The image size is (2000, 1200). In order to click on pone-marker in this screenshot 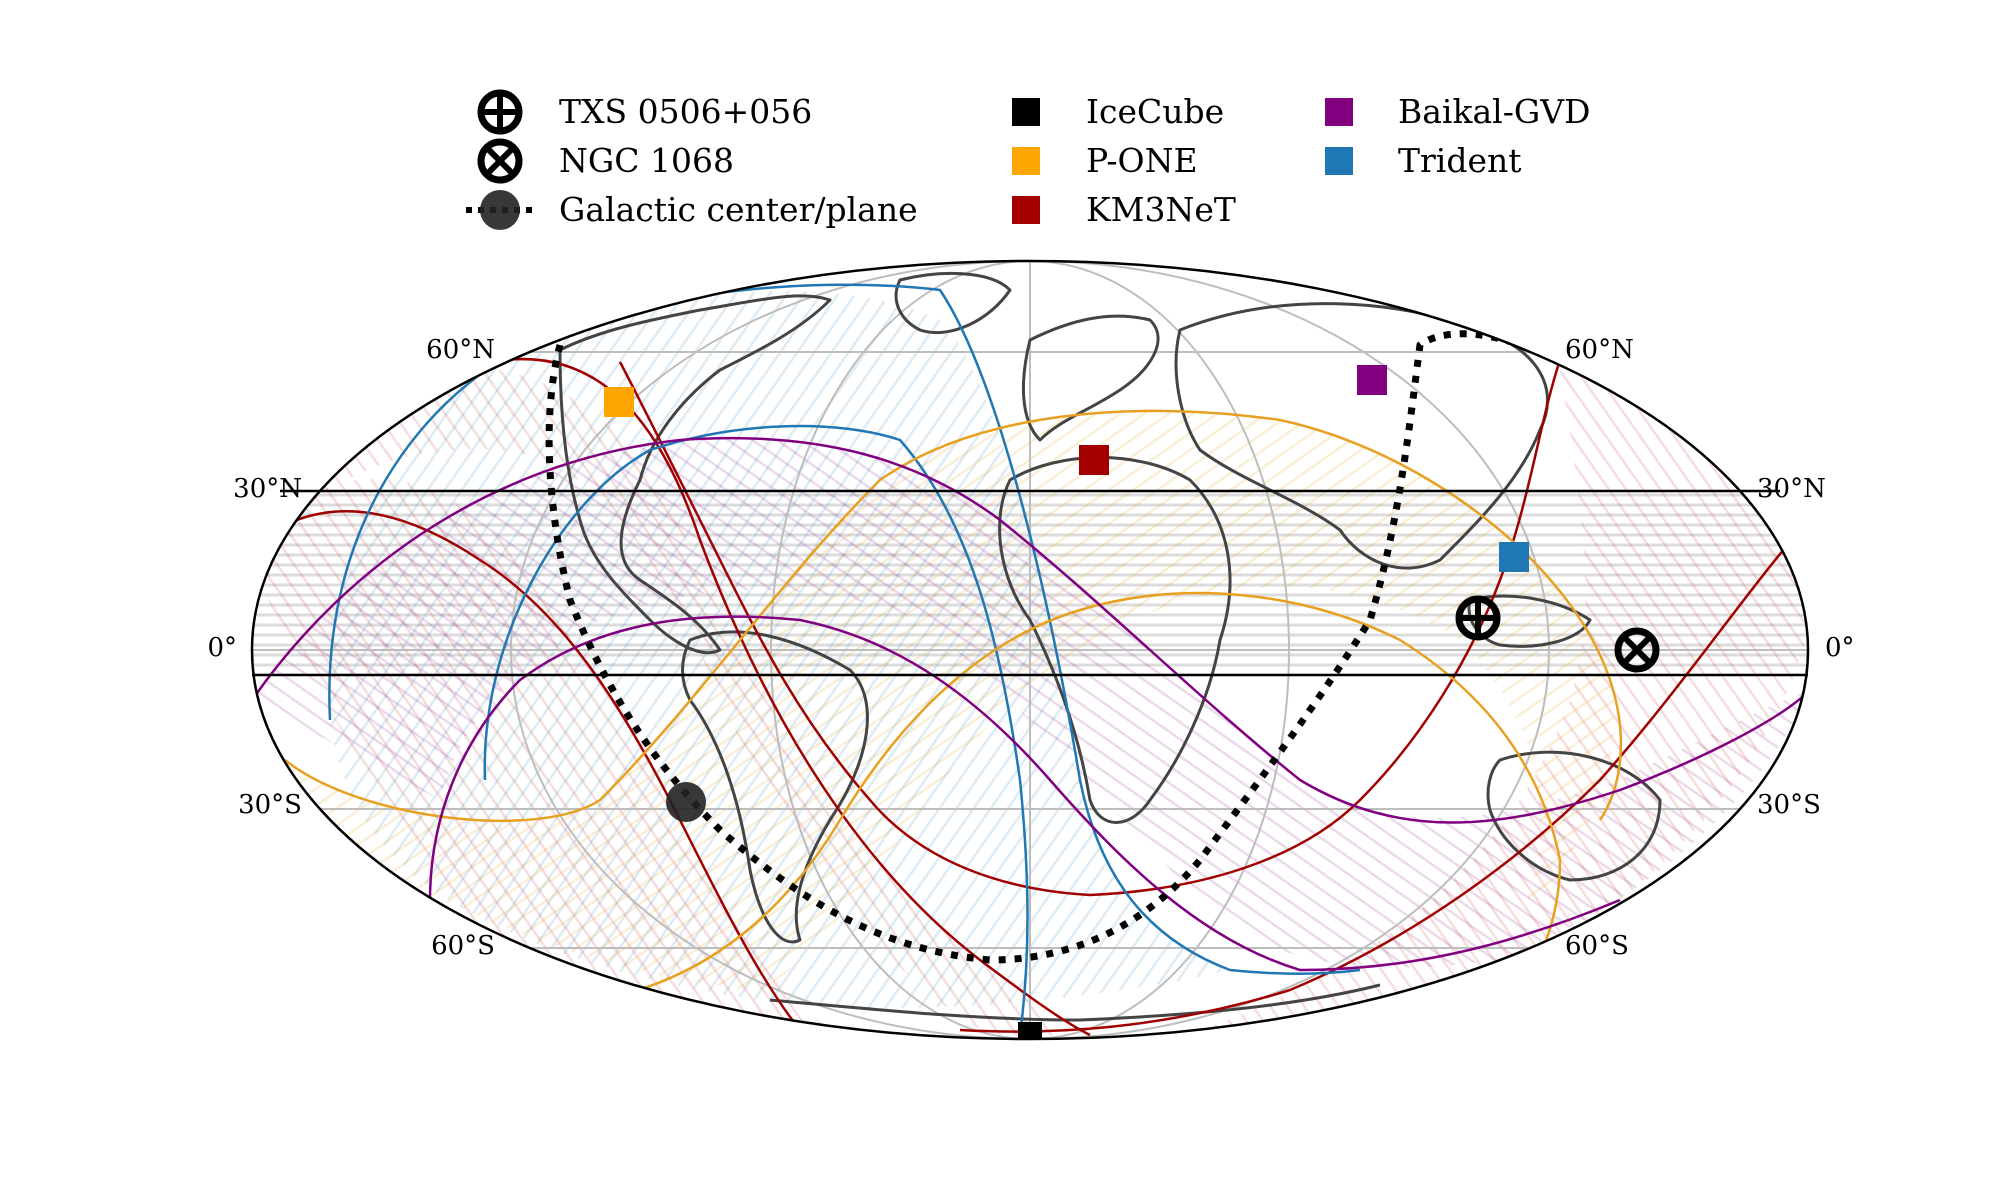, I will do `click(619, 402)`.